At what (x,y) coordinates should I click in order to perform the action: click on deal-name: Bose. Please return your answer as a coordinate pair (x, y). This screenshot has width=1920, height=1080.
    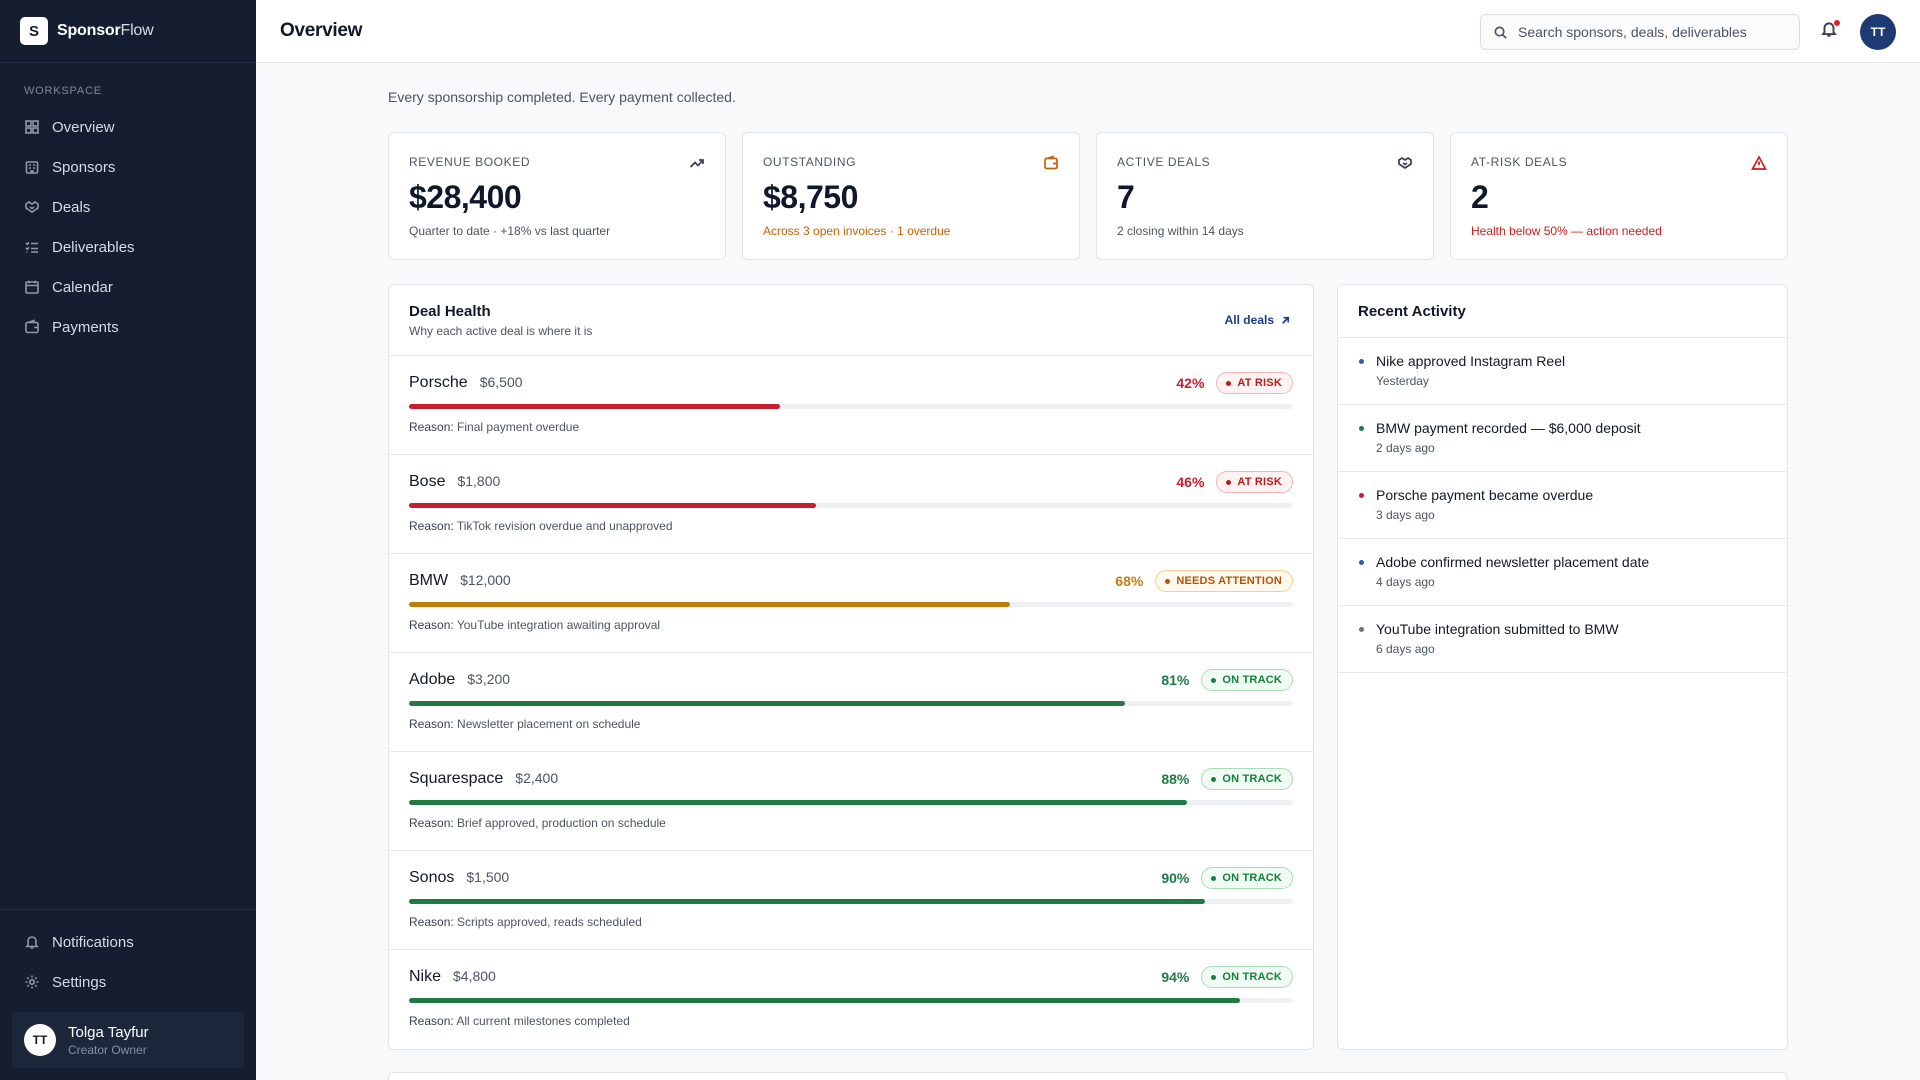
    Looking at the image, I should click on (427, 481).